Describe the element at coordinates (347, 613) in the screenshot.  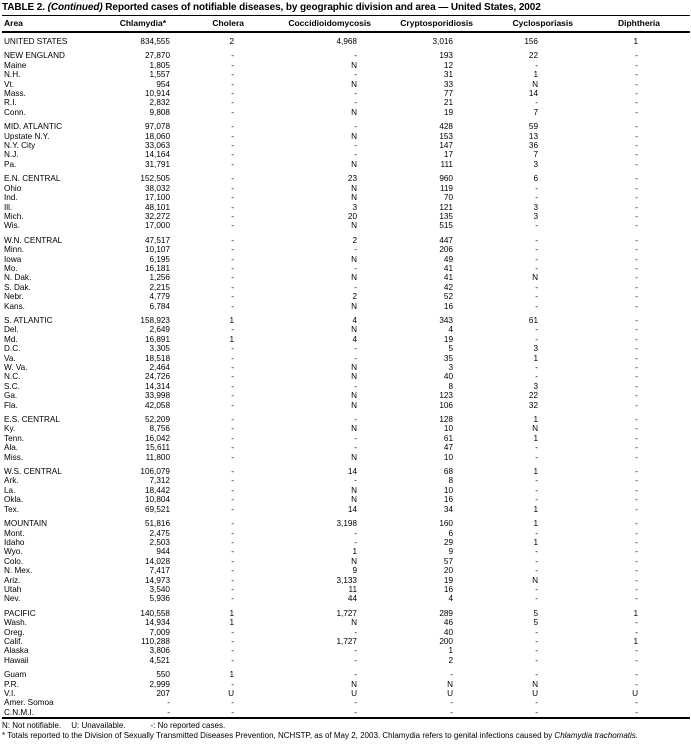
I see `value-cell: 1,727` at that location.